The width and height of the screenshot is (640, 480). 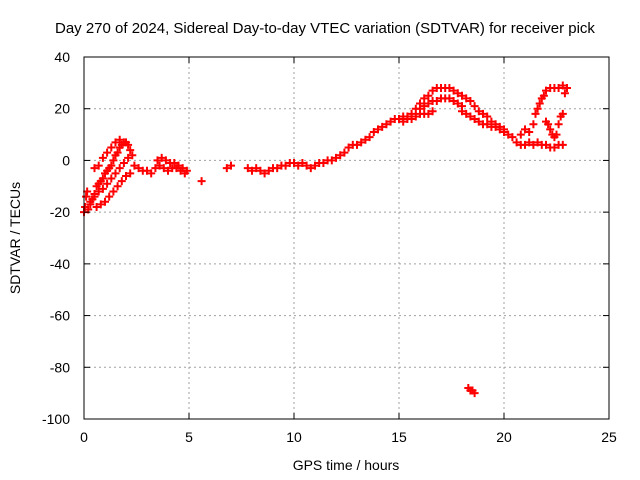 What do you see at coordinates (399, 437) in the screenshot?
I see `x-tick-label: 15` at bounding box center [399, 437].